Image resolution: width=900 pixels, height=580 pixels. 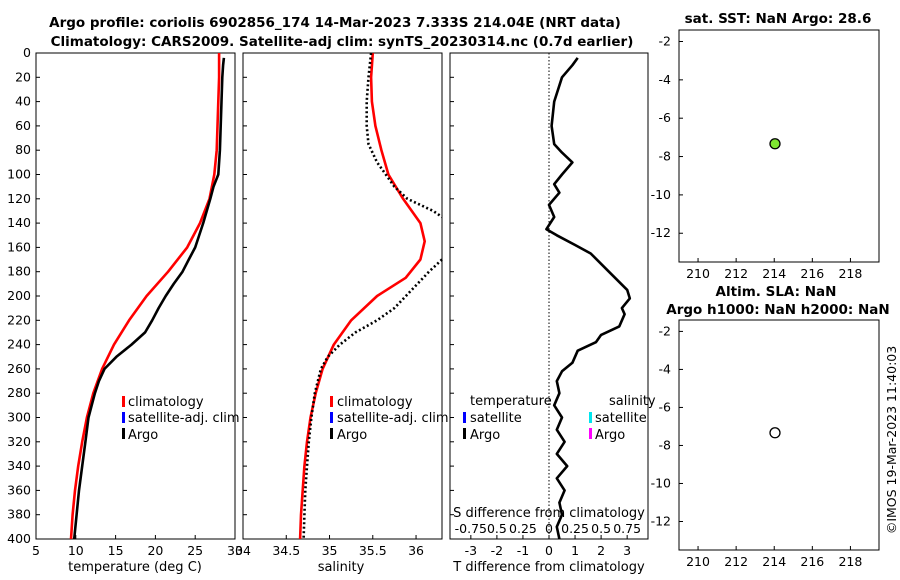 What do you see at coordinates (373, 550) in the screenshot?
I see `salinity-x-tick-label: 35.5` at bounding box center [373, 550].